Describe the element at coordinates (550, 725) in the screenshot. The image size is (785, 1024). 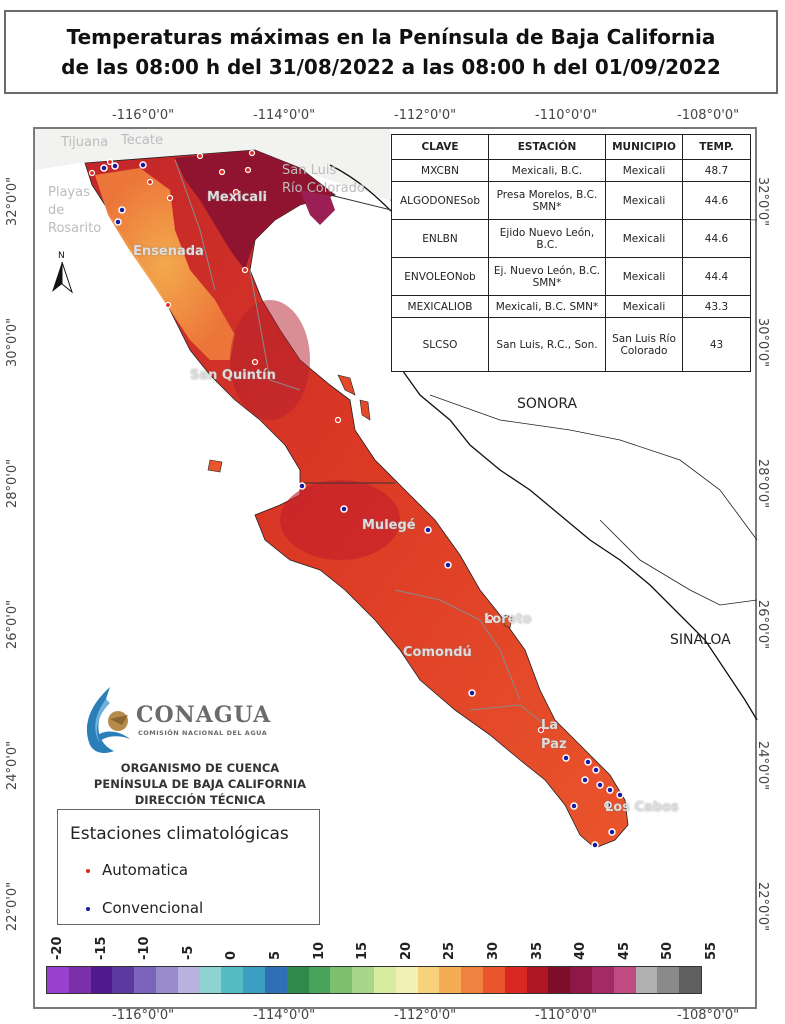
I see `place-lapaz-1: La` at that location.